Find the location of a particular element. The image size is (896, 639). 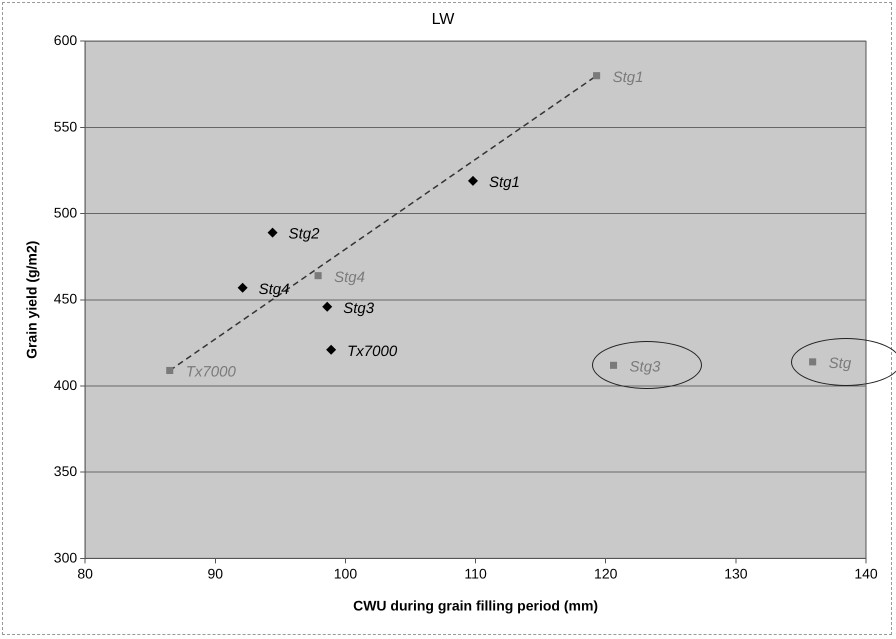

x-tick-label: 130 is located at coordinates (736, 574).